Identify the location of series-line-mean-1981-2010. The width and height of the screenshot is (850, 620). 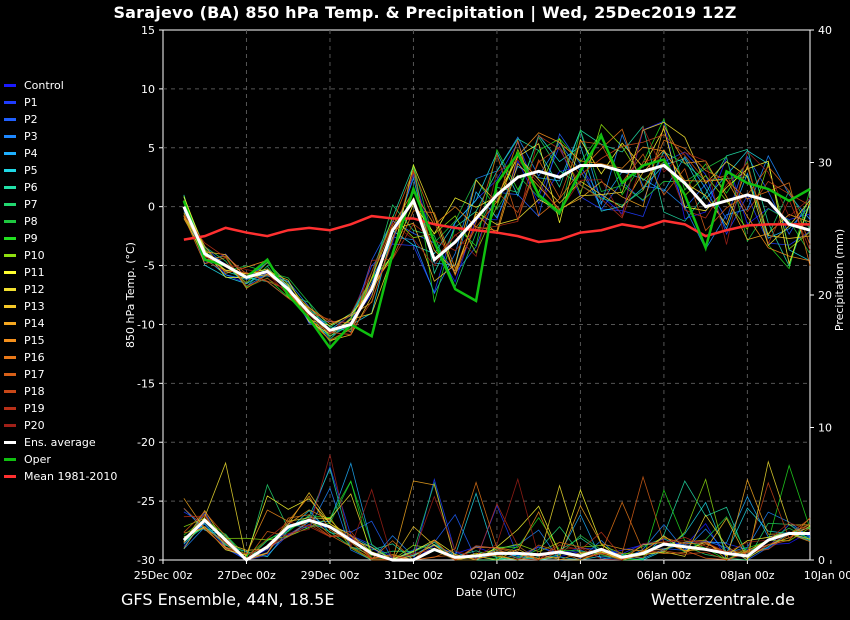
(496, 229).